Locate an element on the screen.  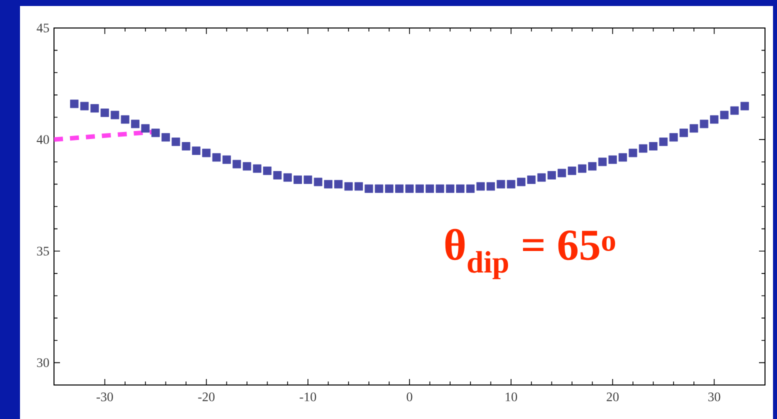
y-tick-label: 30 is located at coordinates (43, 363).